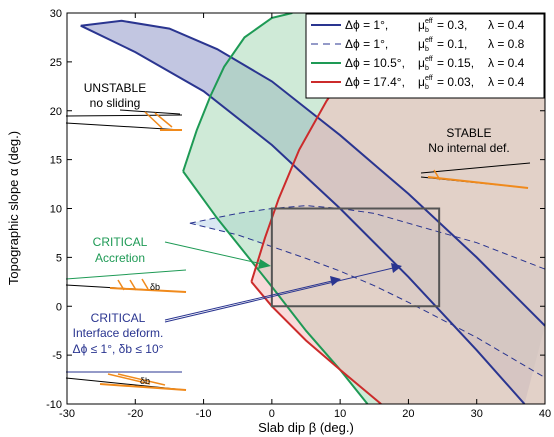  What do you see at coordinates (120, 258) in the screenshot?
I see `annotation-critical-accretion-line-2: Accretion` at bounding box center [120, 258].